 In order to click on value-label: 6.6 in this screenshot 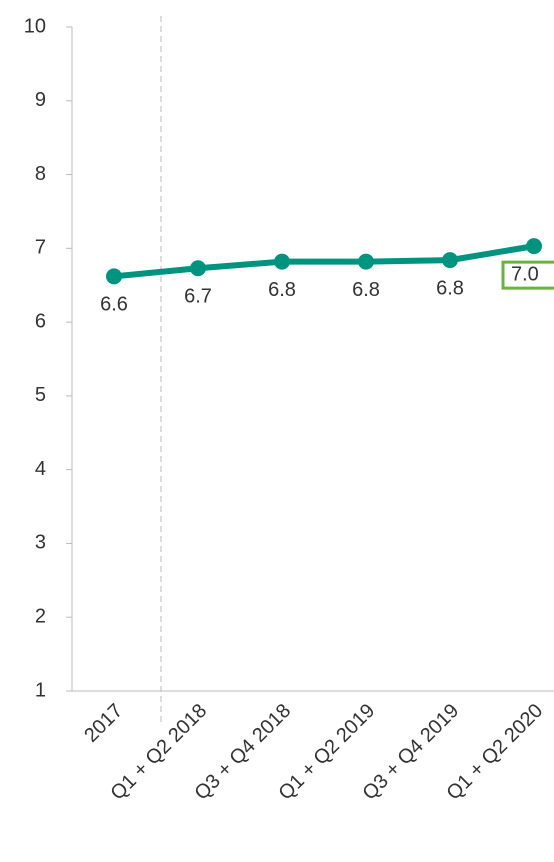, I will do `click(114, 305)`.